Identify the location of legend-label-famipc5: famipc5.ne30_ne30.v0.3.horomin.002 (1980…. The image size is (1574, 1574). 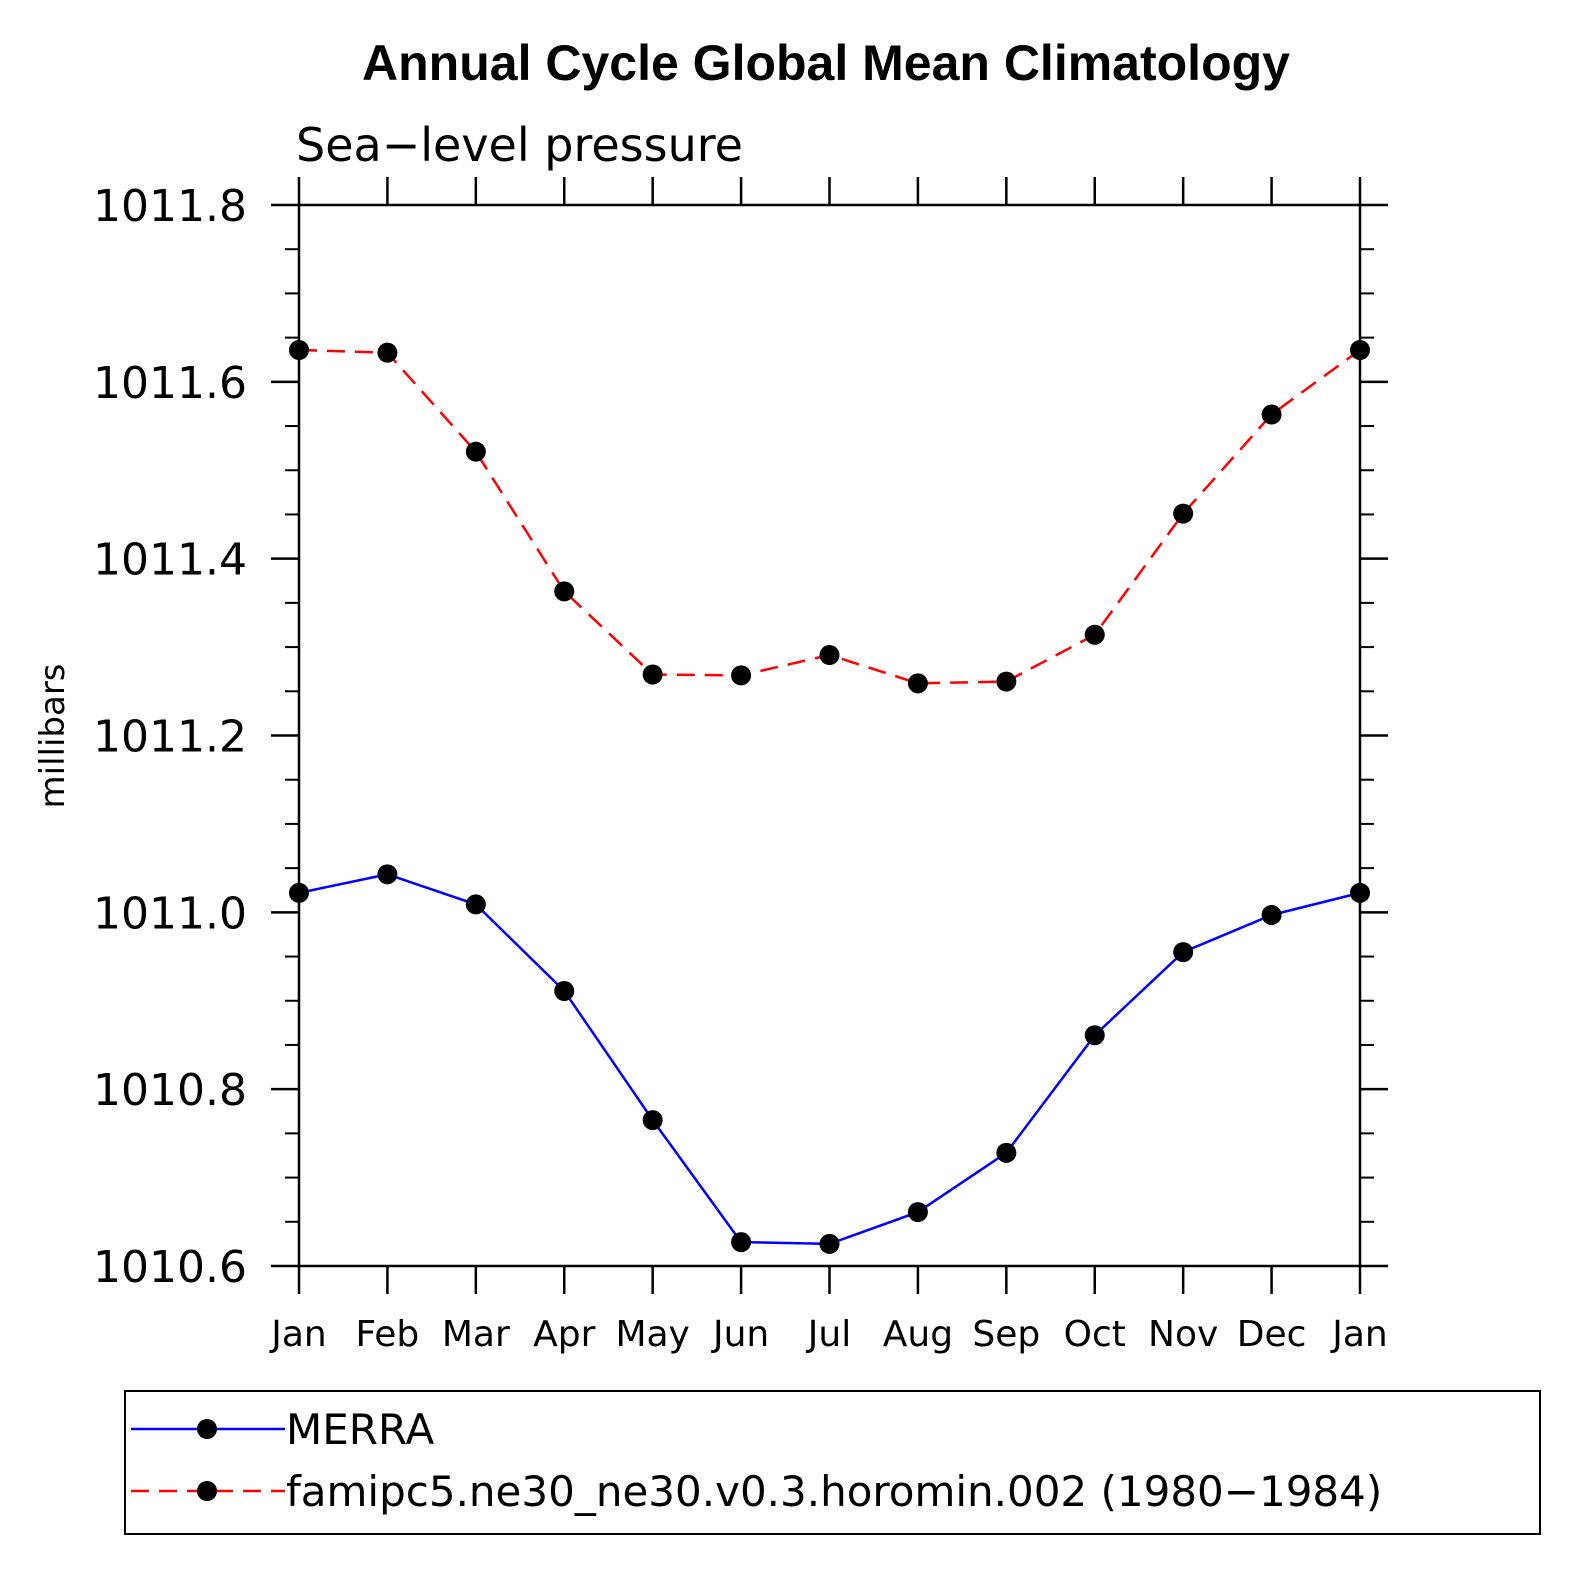
(834, 1491).